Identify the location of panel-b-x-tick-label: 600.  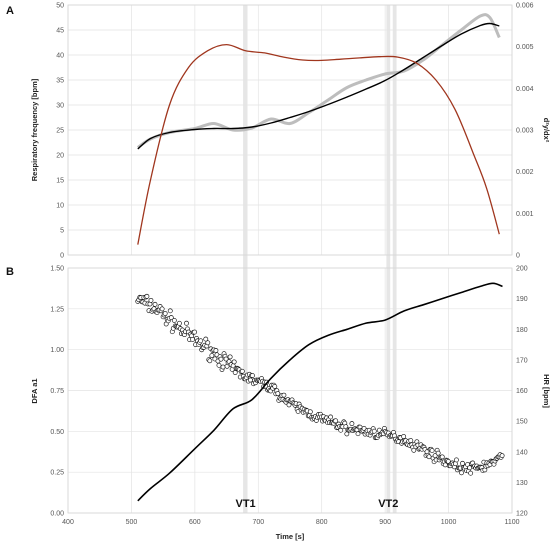
(195, 522).